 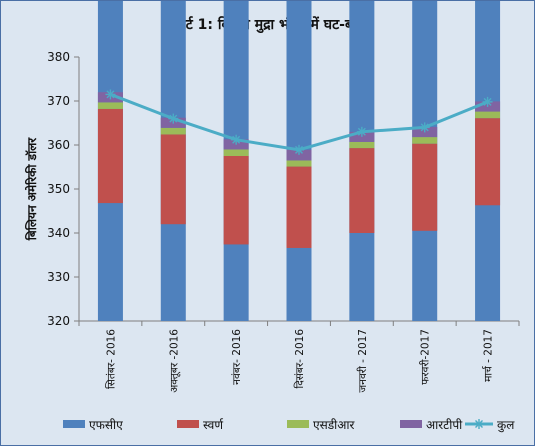 I want to click on y-tick-label: 360, so click(x=58, y=145).